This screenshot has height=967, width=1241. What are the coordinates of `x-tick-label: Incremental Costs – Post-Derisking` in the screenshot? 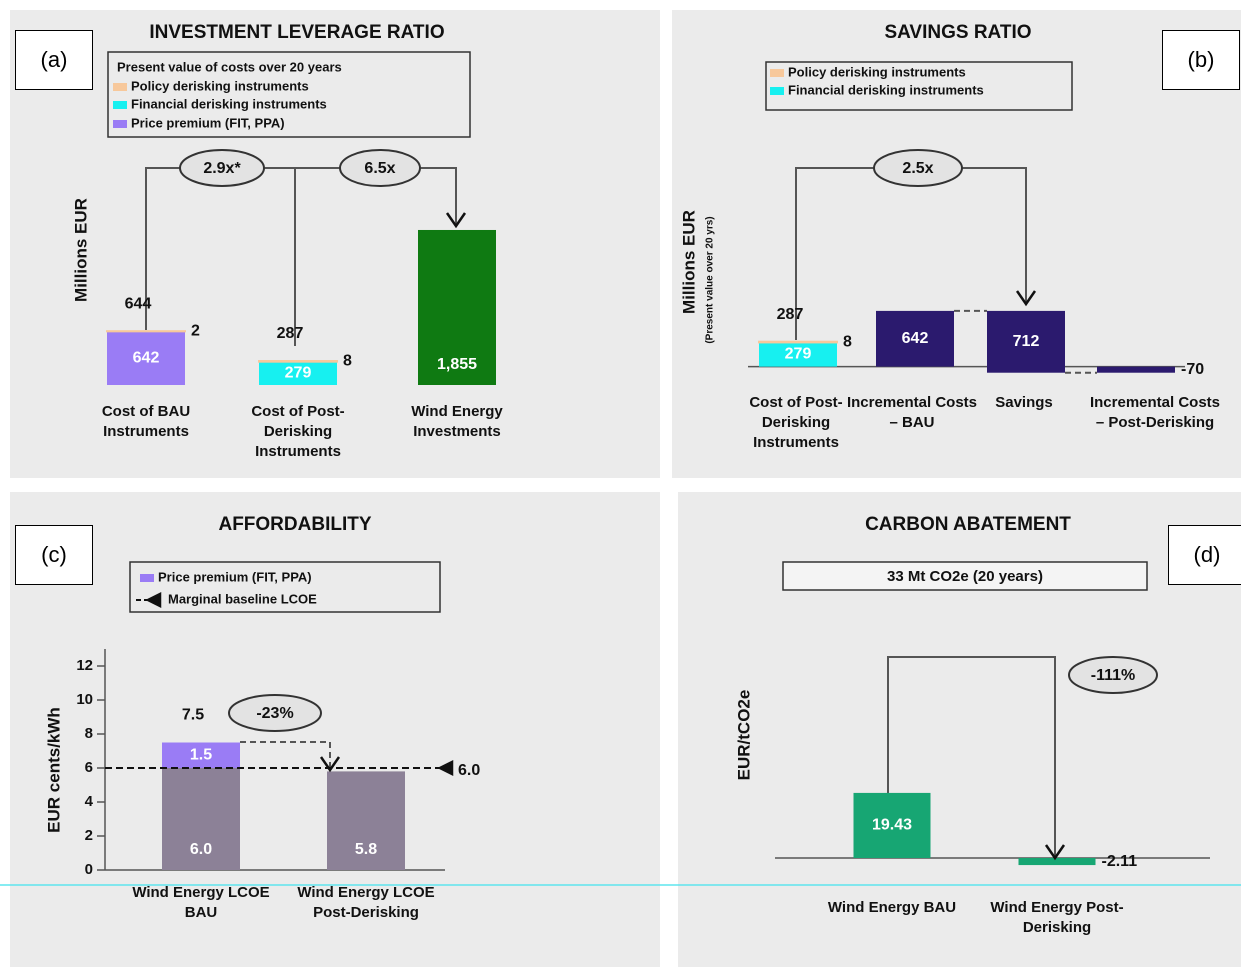 It's located at (1155, 412).